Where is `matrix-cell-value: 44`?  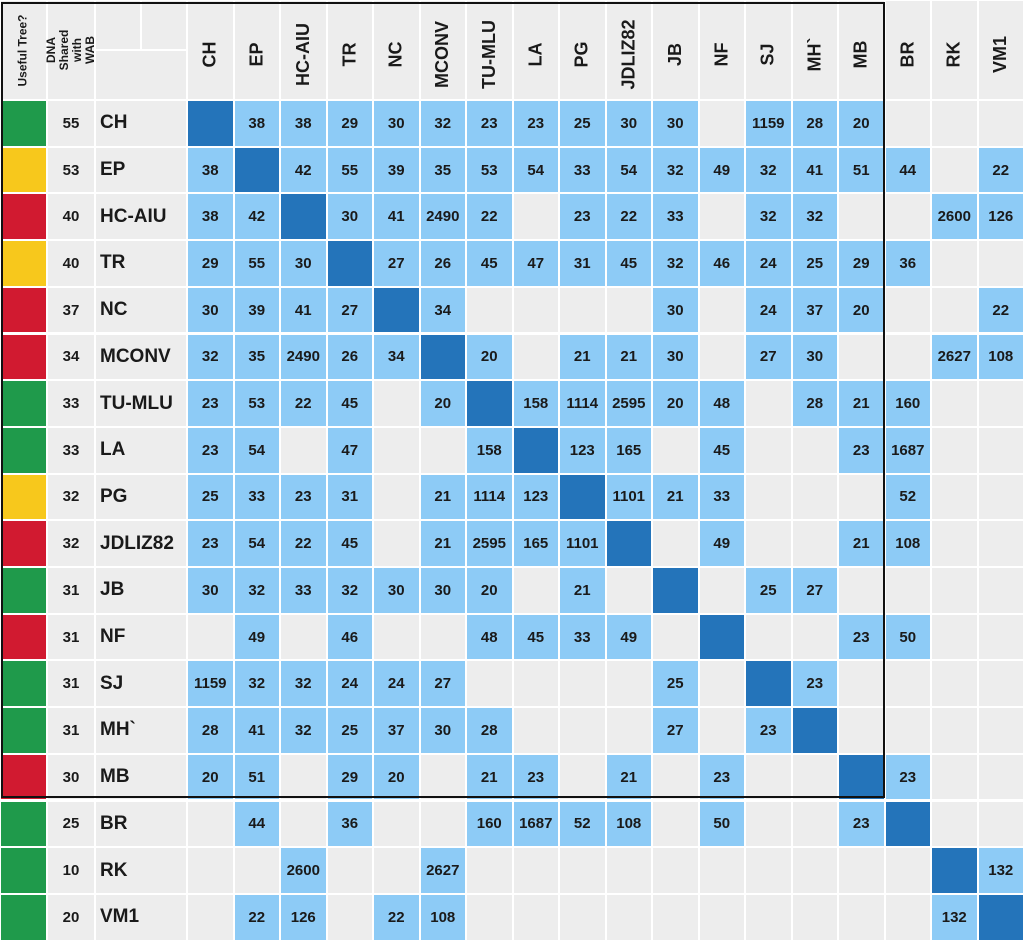 matrix-cell-value: 44 is located at coordinates (256, 824).